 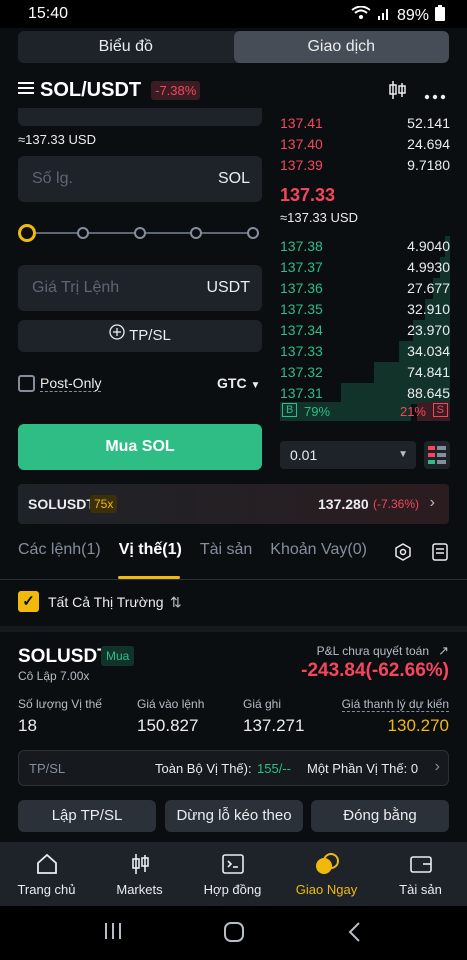 I want to click on tab-chart: Biểu đồ, so click(x=125, y=46).